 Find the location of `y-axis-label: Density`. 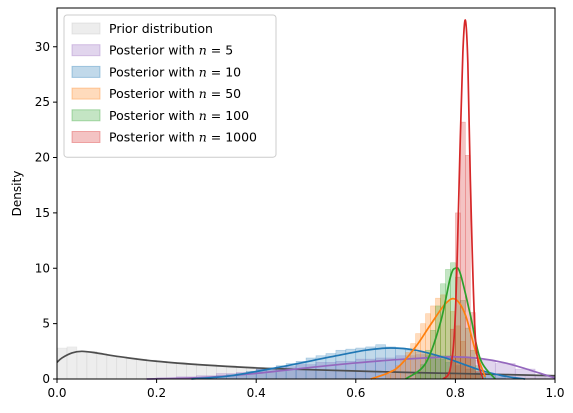

y-axis-label: Density is located at coordinates (17, 194).